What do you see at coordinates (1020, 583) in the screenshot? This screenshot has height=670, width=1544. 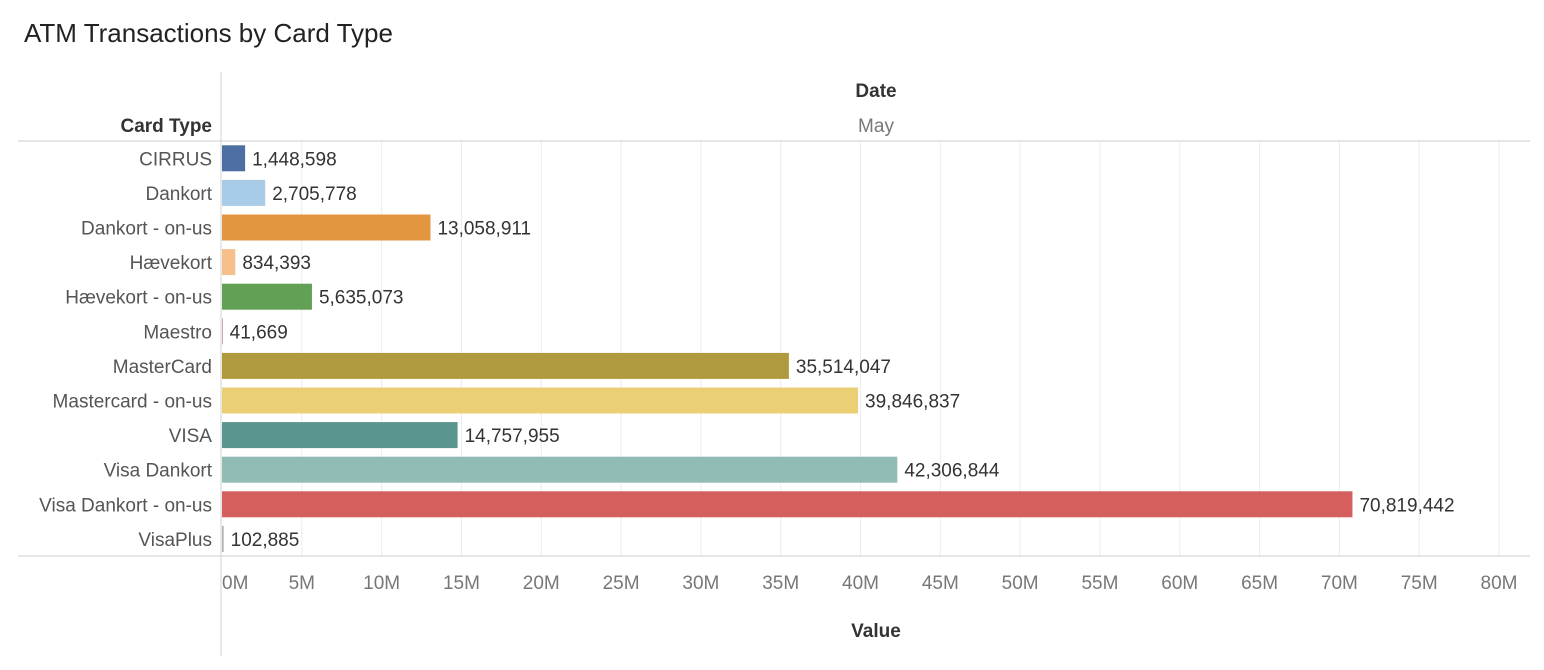 I see `x-tick-label: 50M` at bounding box center [1020, 583].